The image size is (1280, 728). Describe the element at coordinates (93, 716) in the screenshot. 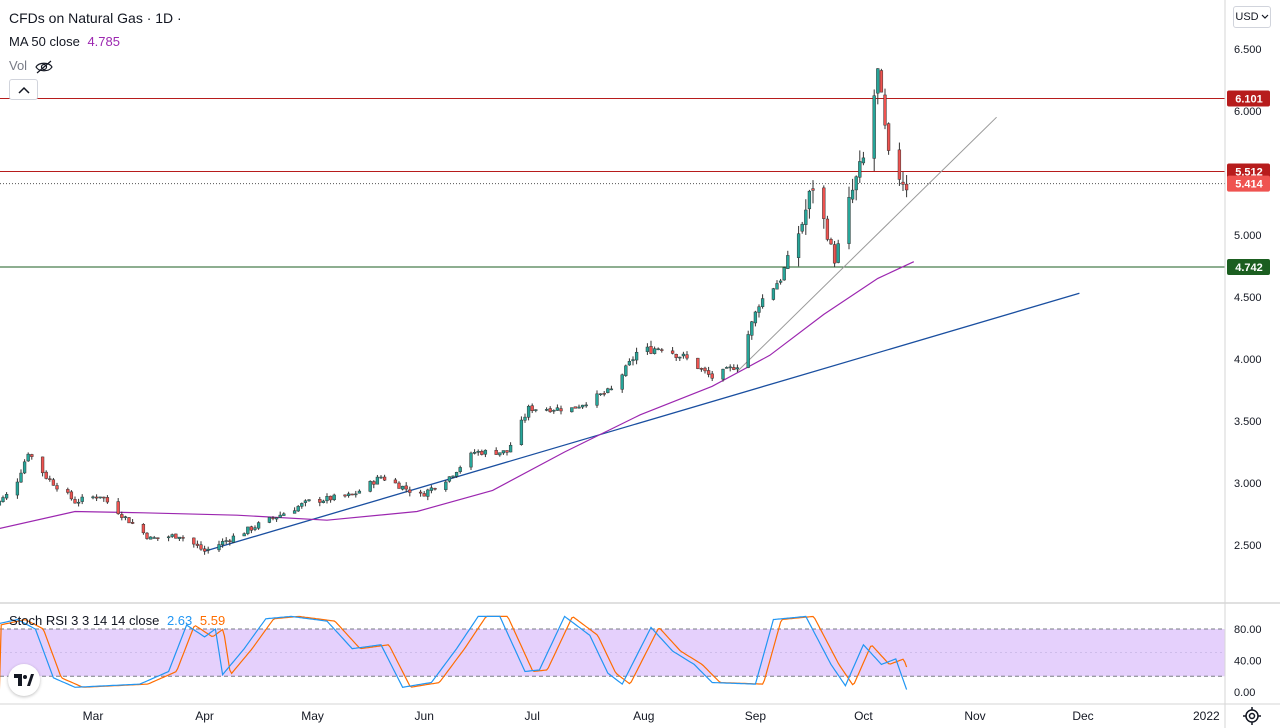

I see `time-tick-label: Mar` at that location.